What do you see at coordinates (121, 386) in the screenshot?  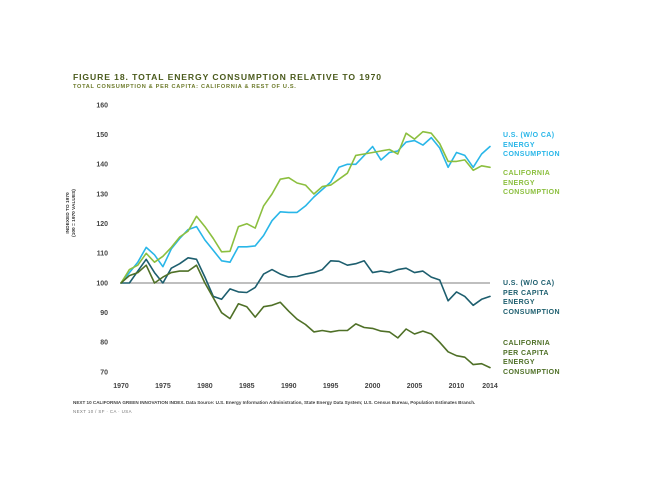 I see `x-tick-label: 1970` at bounding box center [121, 386].